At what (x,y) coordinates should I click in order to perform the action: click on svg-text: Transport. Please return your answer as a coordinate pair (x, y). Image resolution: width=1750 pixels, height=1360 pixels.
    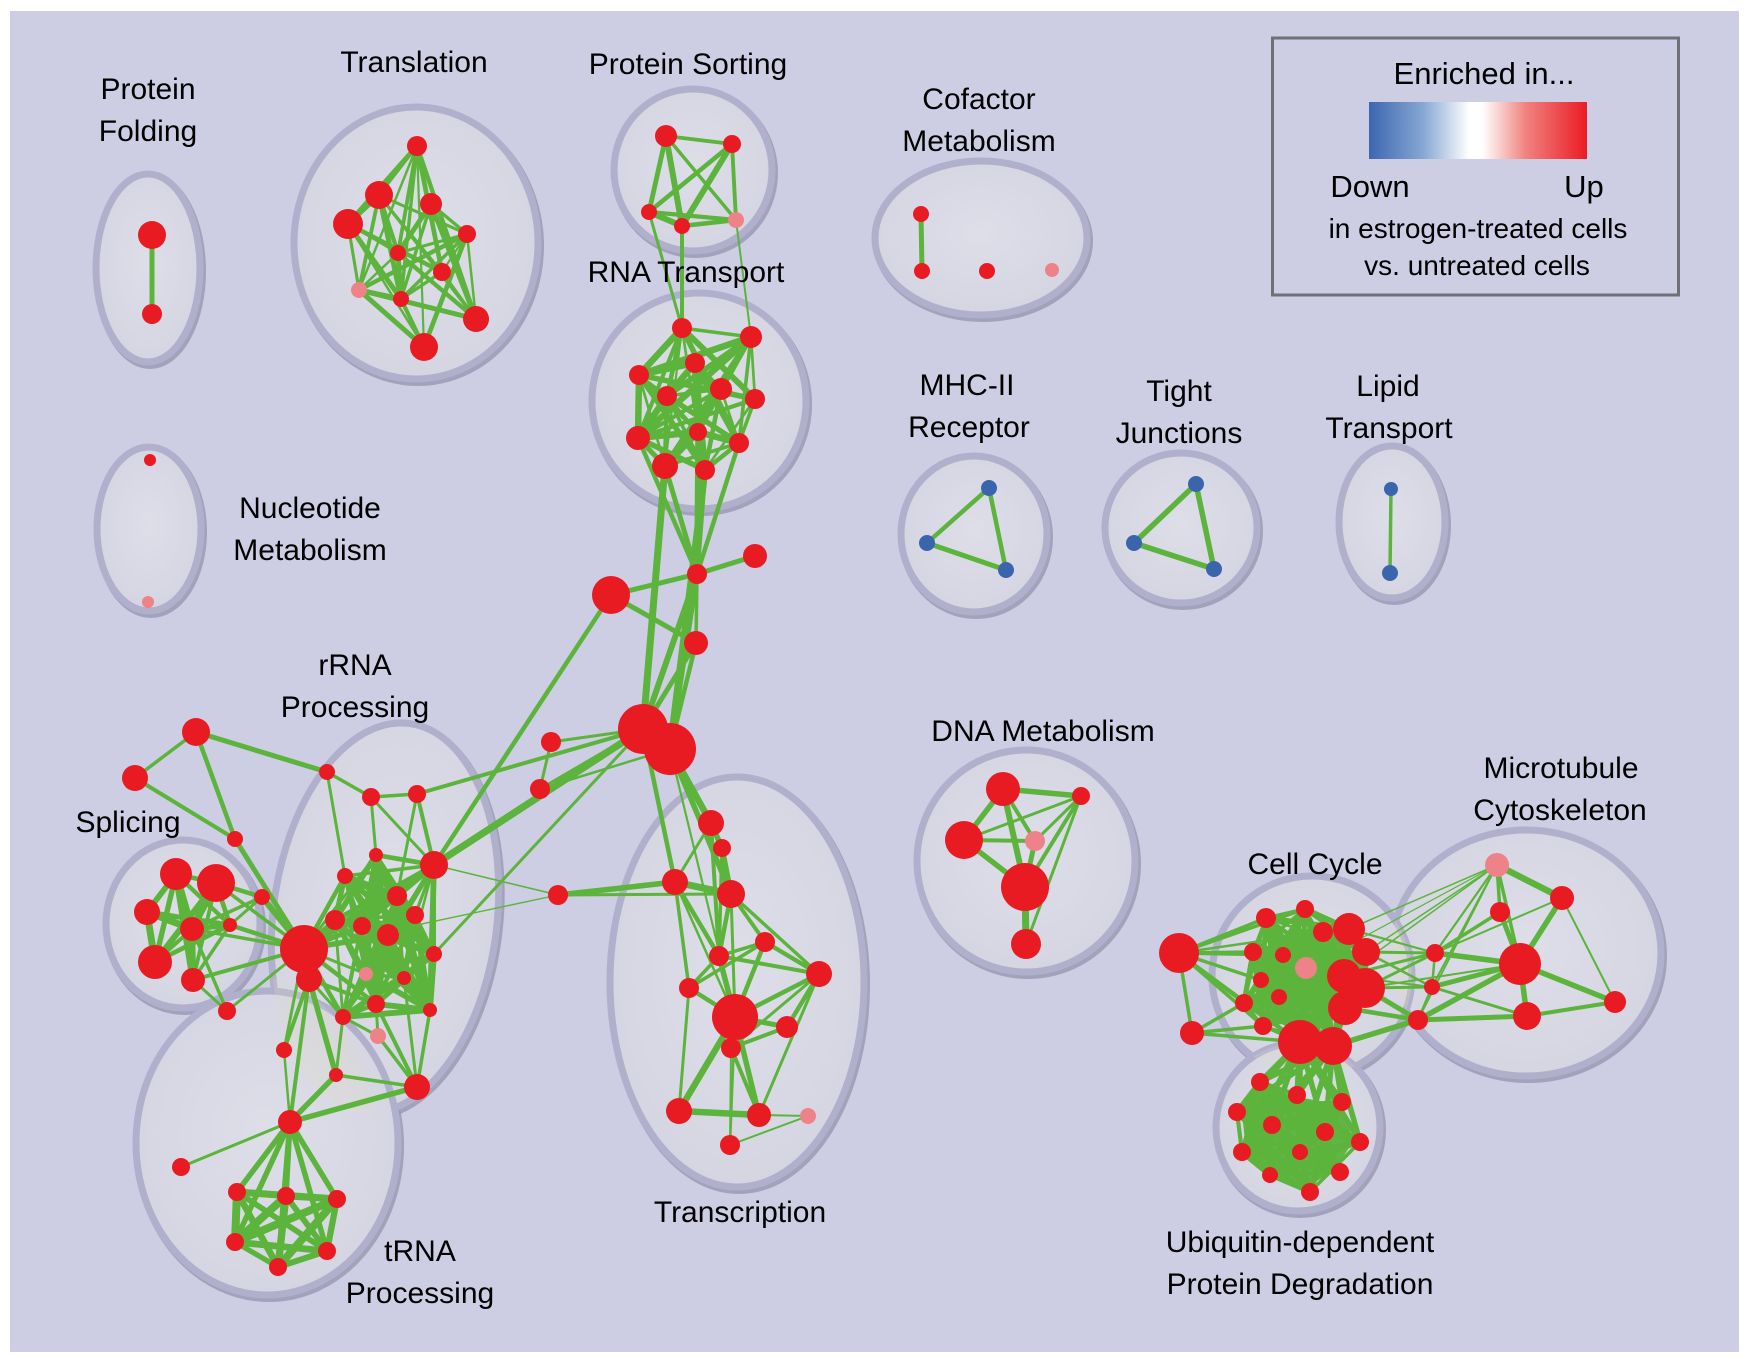
    Looking at the image, I should click on (1389, 428).